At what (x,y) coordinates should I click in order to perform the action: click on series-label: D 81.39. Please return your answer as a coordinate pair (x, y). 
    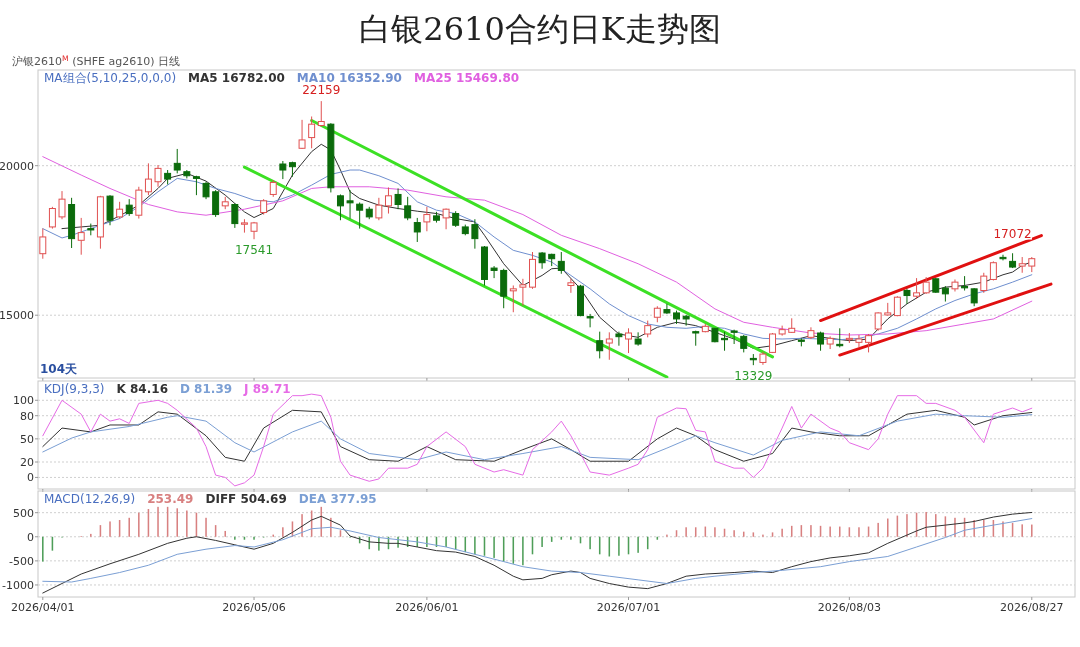
    Looking at the image, I should click on (206, 389).